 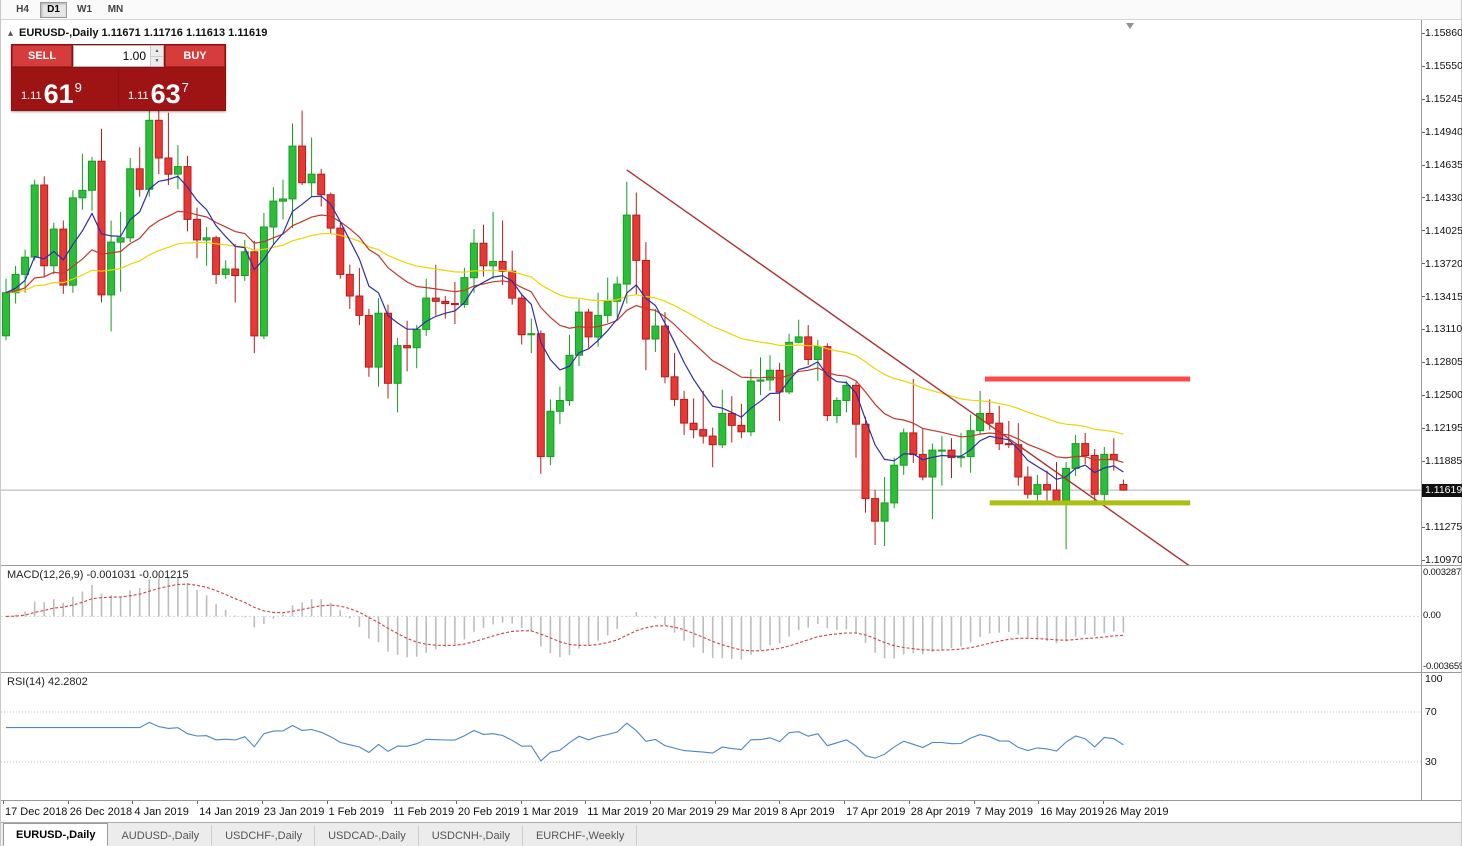 What do you see at coordinates (731, 800) in the screenshot?
I see `pane-separator-rsi-dates` at bounding box center [731, 800].